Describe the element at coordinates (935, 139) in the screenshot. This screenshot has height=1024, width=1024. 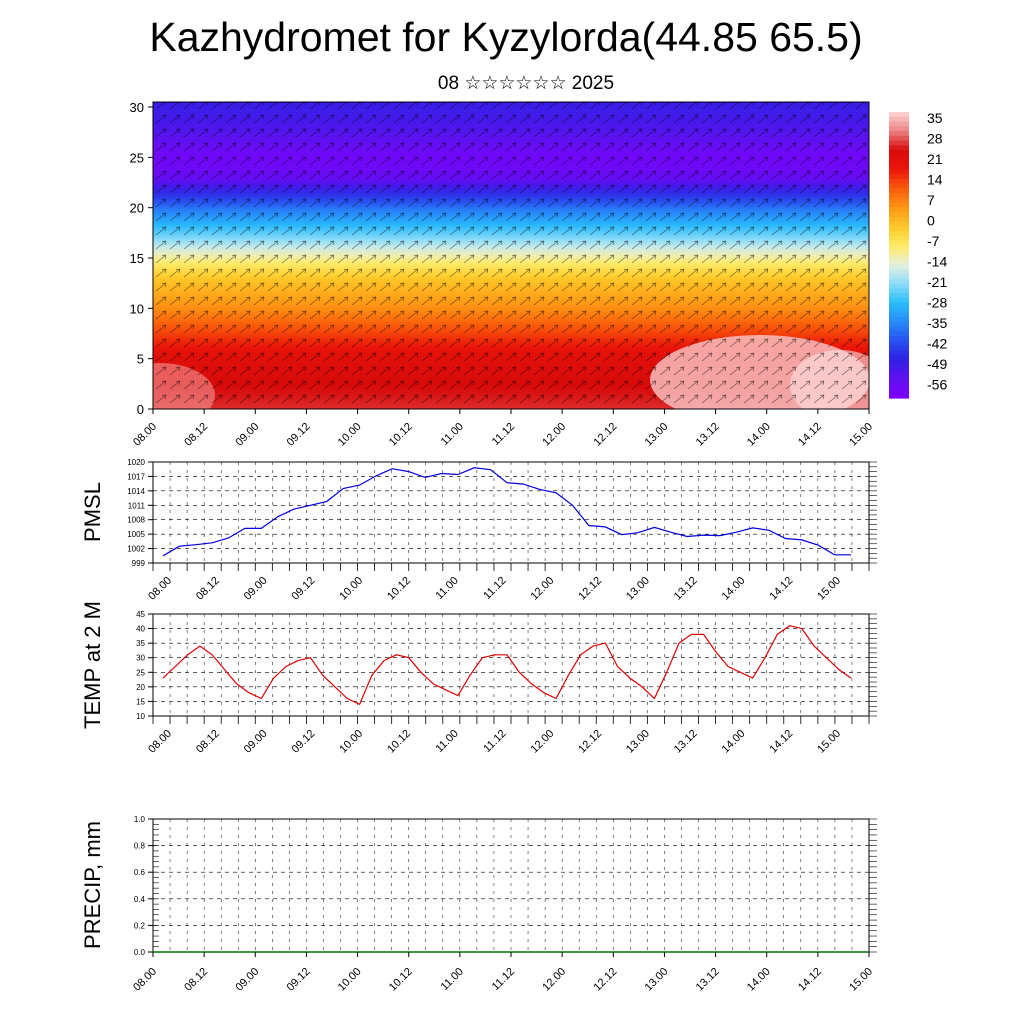
I see `colorbar-label: 28` at that location.